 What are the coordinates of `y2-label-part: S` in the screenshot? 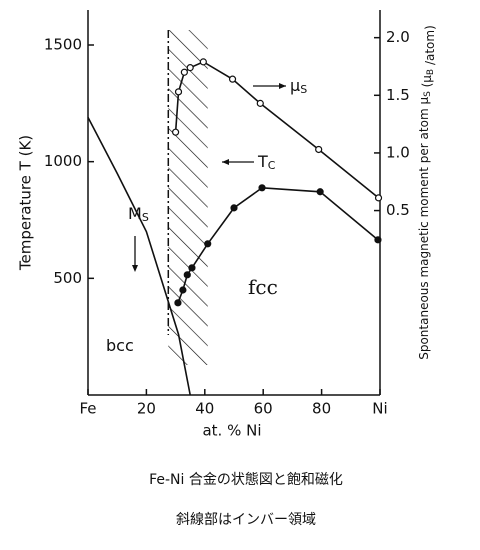 It's located at (428, 94).